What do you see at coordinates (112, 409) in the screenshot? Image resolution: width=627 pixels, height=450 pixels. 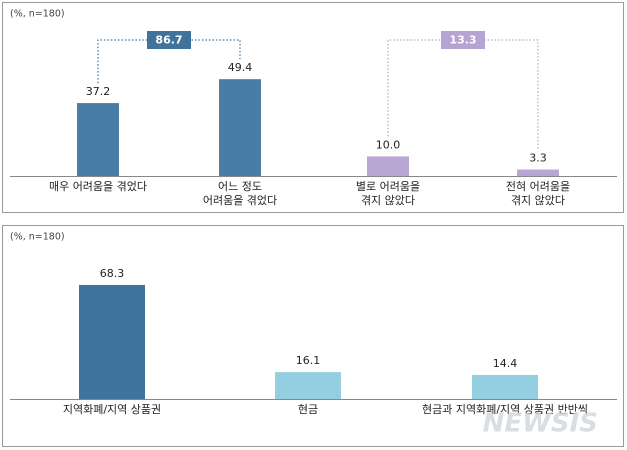 I see `category-label: 지역화폐/지역 상품권` at bounding box center [112, 409].